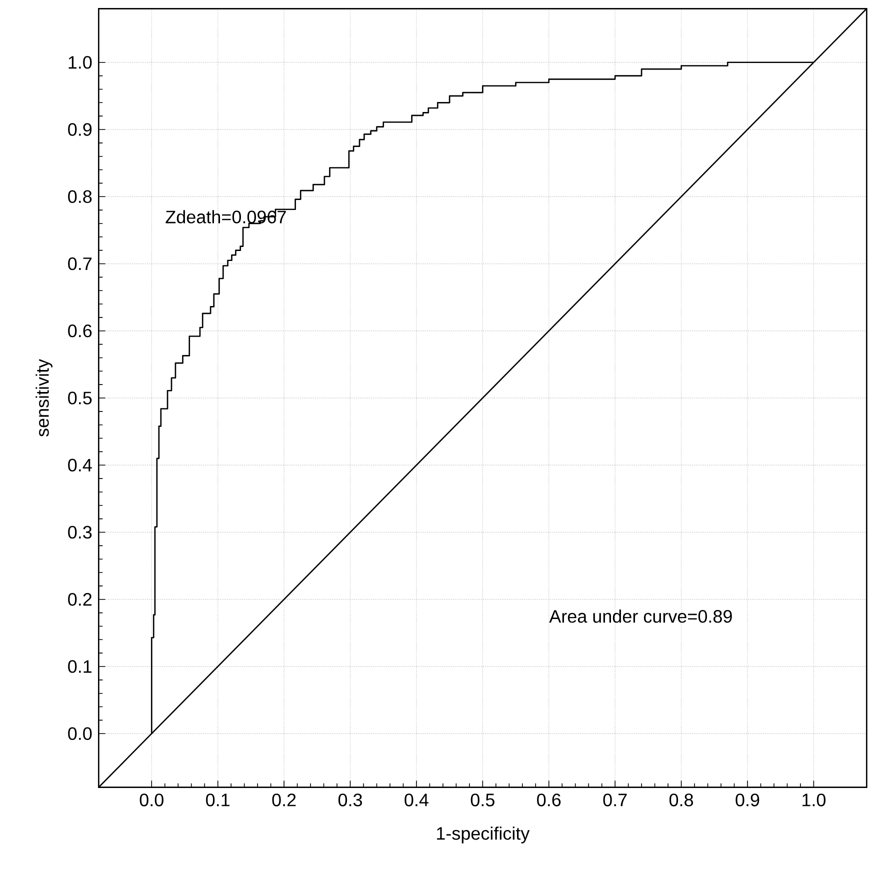 The width and height of the screenshot is (872, 876). Describe the element at coordinates (549, 800) in the screenshot. I see `x-tick-label: 0.6` at that location.